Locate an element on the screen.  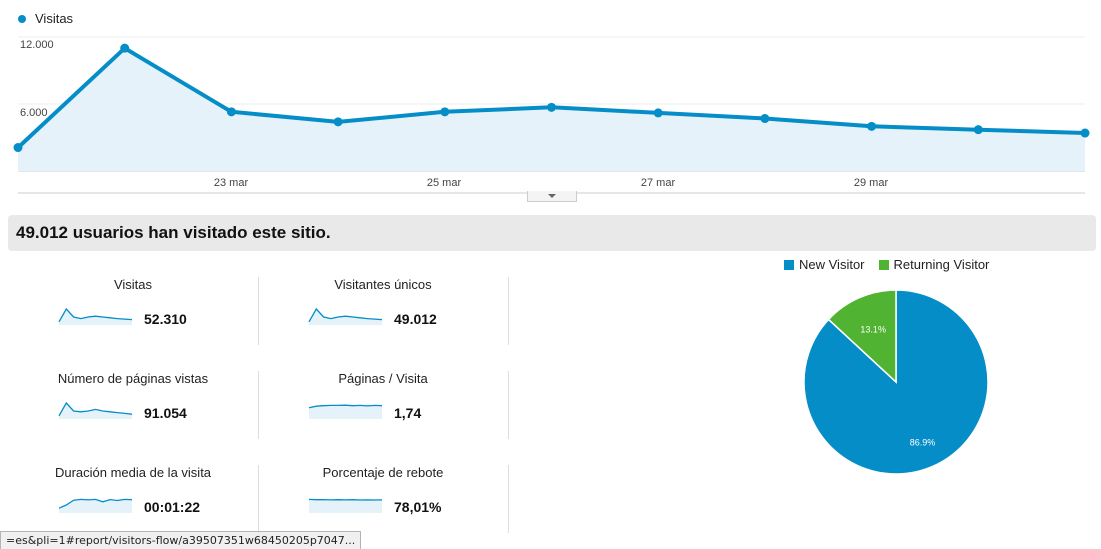
metric-visitantes-unicos: Visitantes únicos 49.012 is located at coordinates (383, 312).